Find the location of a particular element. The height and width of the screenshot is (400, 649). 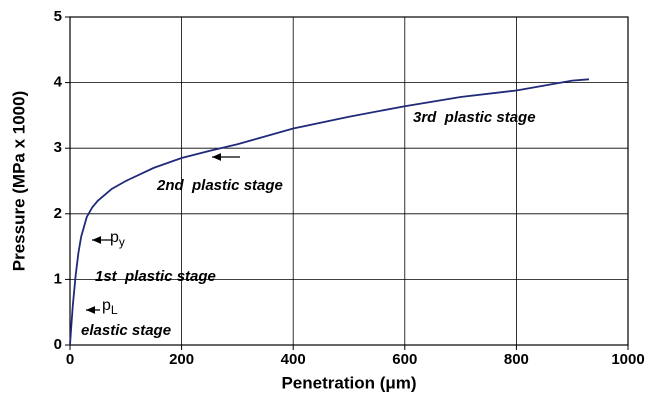

y-tick-label: 5 is located at coordinates (58, 16).